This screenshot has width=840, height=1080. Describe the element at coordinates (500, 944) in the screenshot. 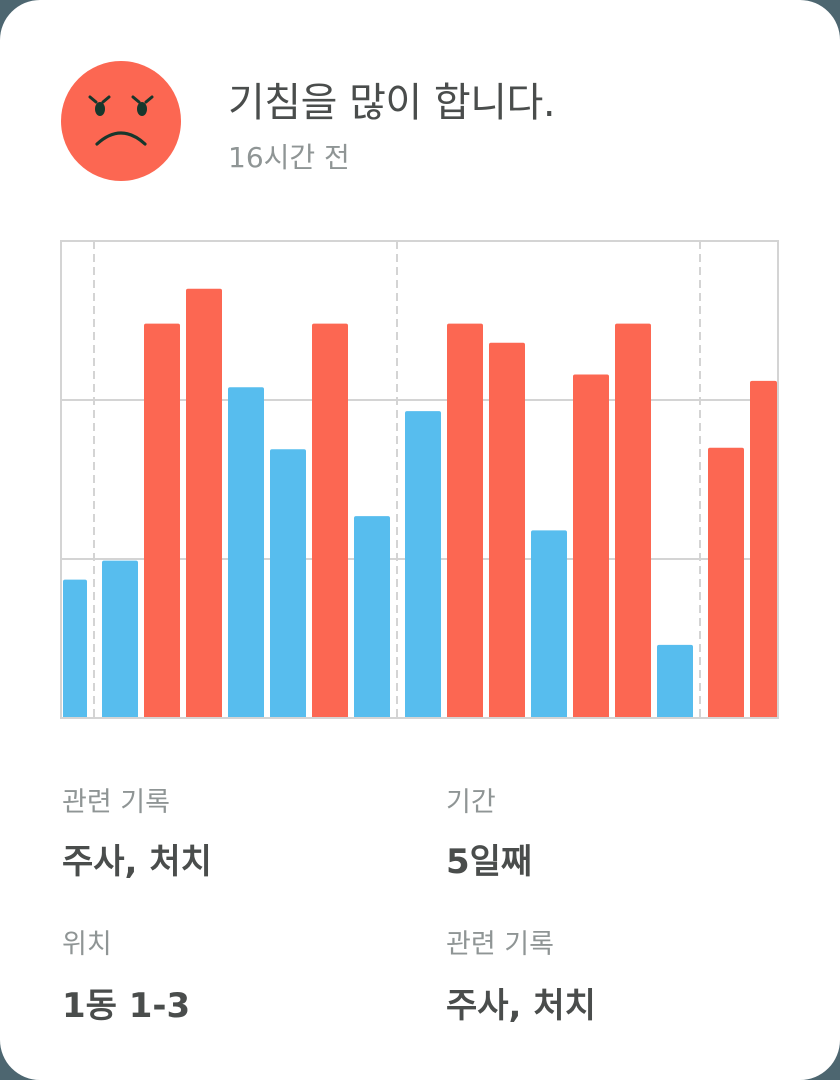

I see `detail-label-related-records-2: 관련 기록` at that location.